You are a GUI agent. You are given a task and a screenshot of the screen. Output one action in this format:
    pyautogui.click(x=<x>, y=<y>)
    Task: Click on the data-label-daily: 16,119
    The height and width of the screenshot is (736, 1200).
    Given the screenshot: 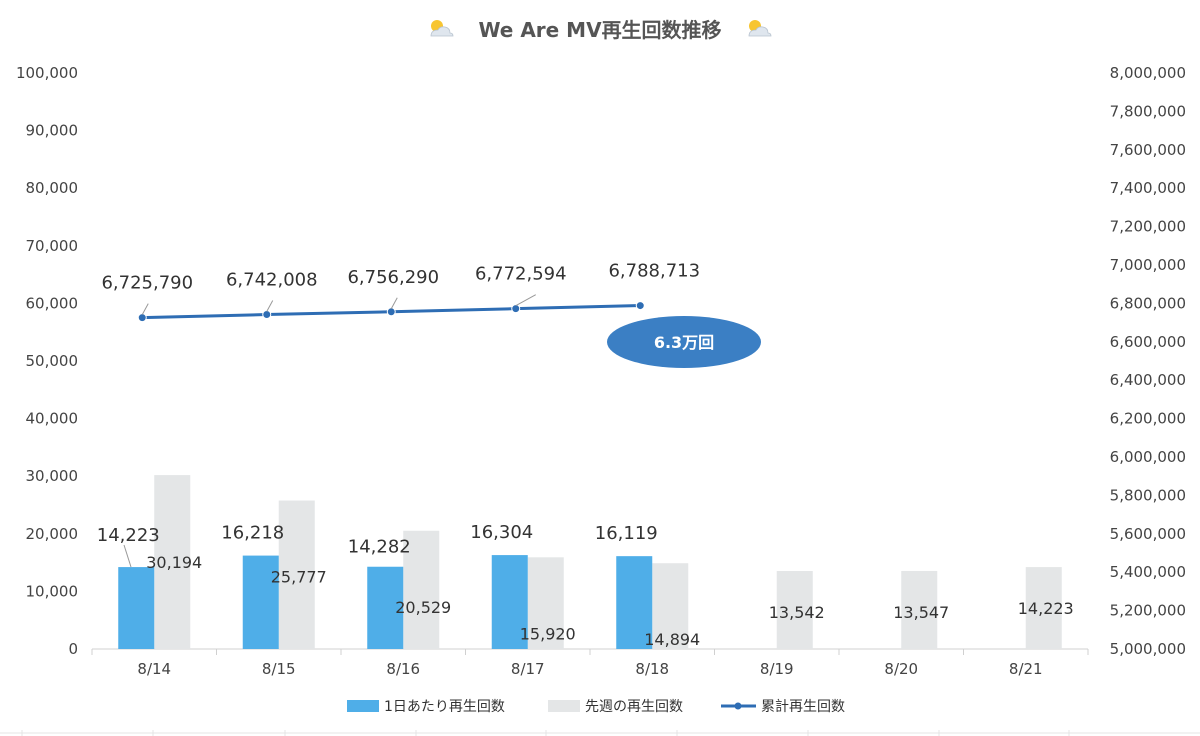 What is the action you would take?
    pyautogui.click(x=626, y=533)
    